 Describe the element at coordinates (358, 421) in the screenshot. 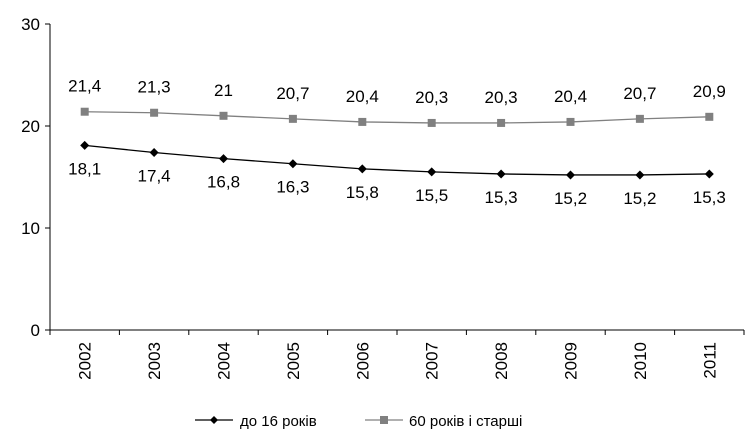

I see `legend: до 16 років 60 років і старші` at that location.